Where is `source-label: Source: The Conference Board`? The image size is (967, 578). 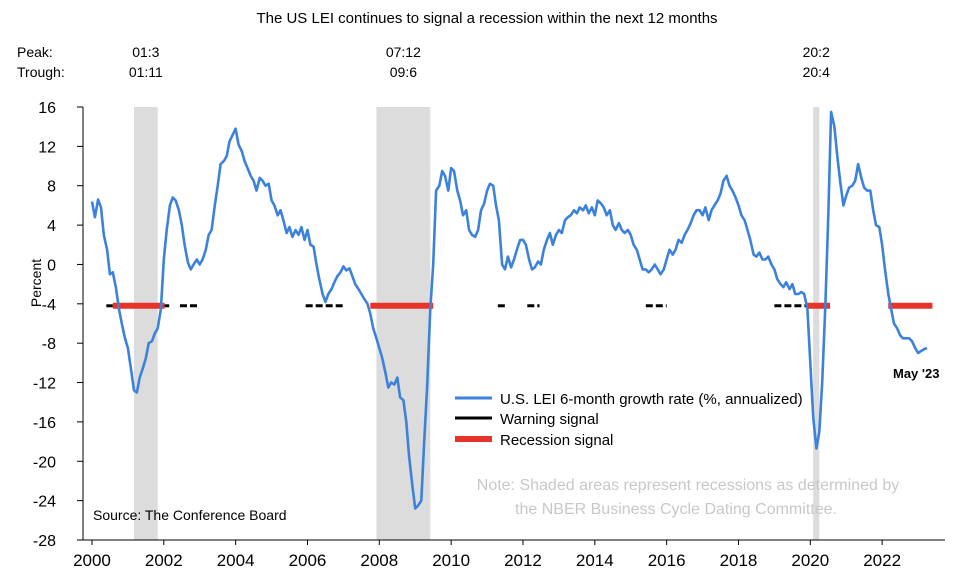
source-label: Source: The Conference Board is located at coordinates (190, 515).